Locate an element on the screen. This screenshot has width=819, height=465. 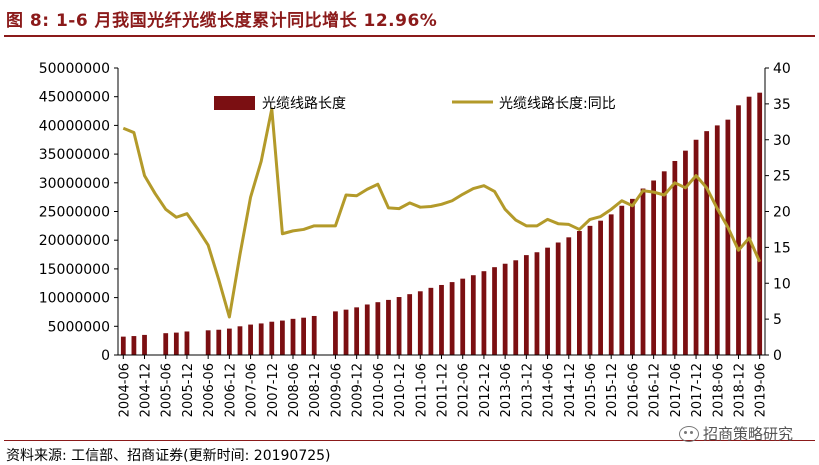
legend-bar-swatch is located at coordinates (234, 103).